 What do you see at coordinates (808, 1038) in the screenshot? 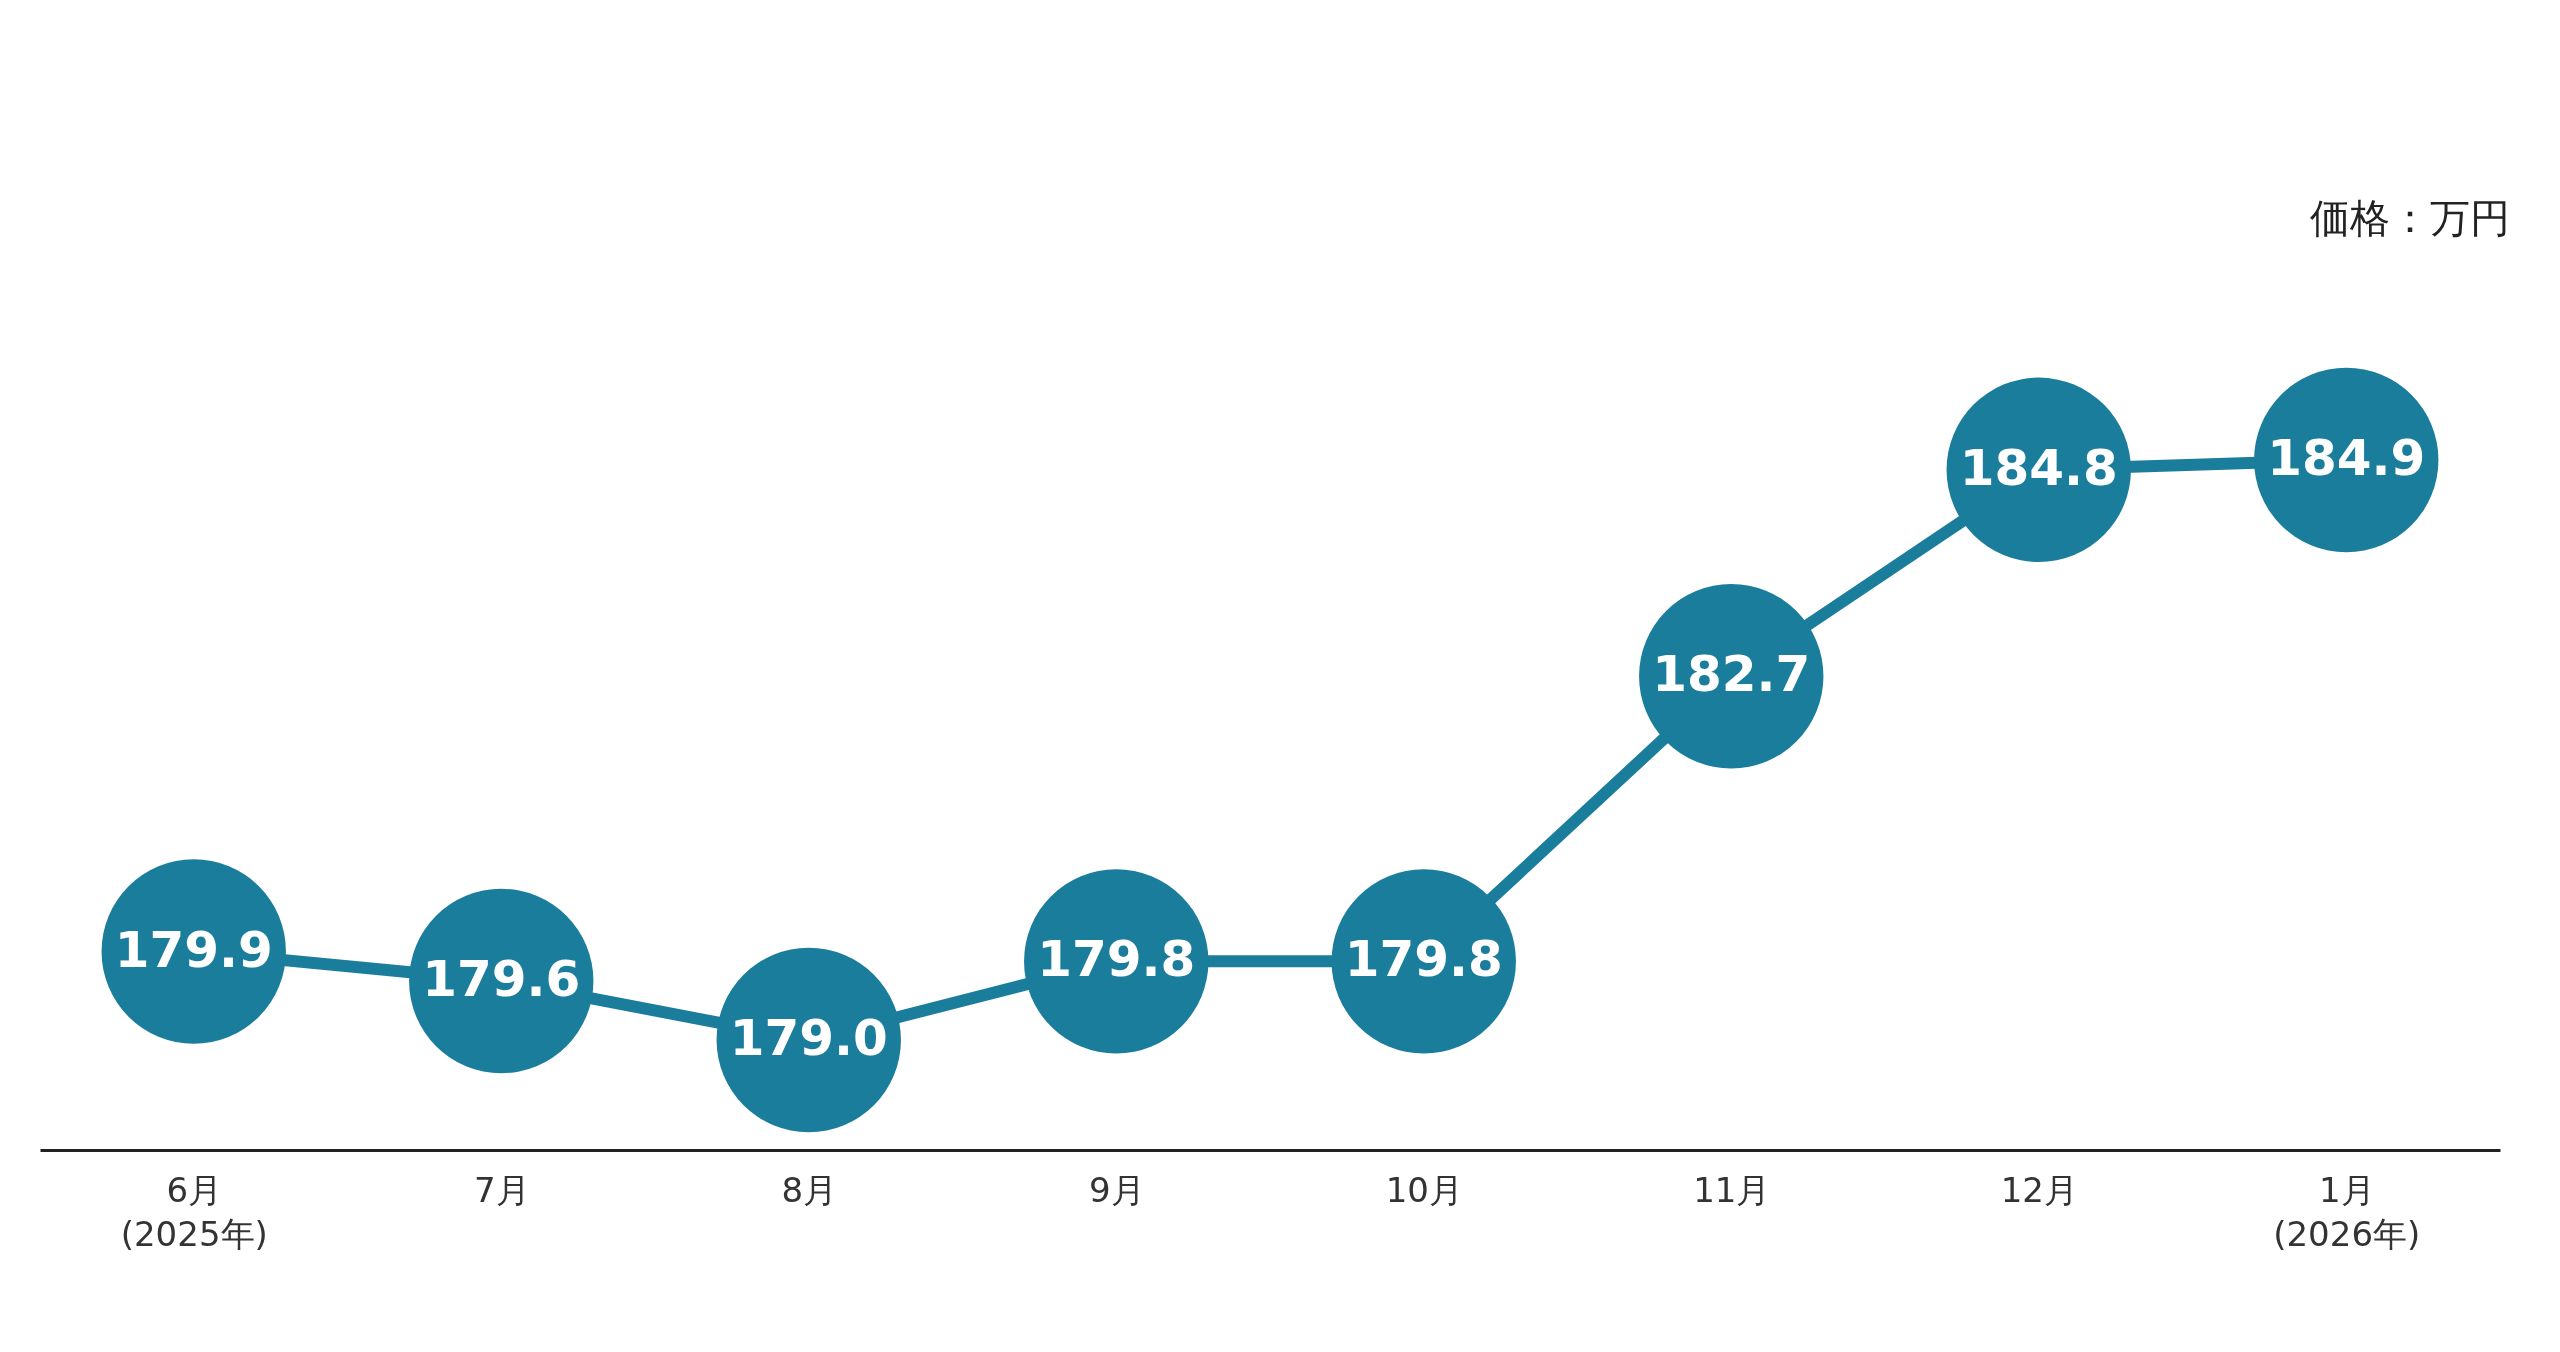
I see `data-label: 179.0` at bounding box center [808, 1038].